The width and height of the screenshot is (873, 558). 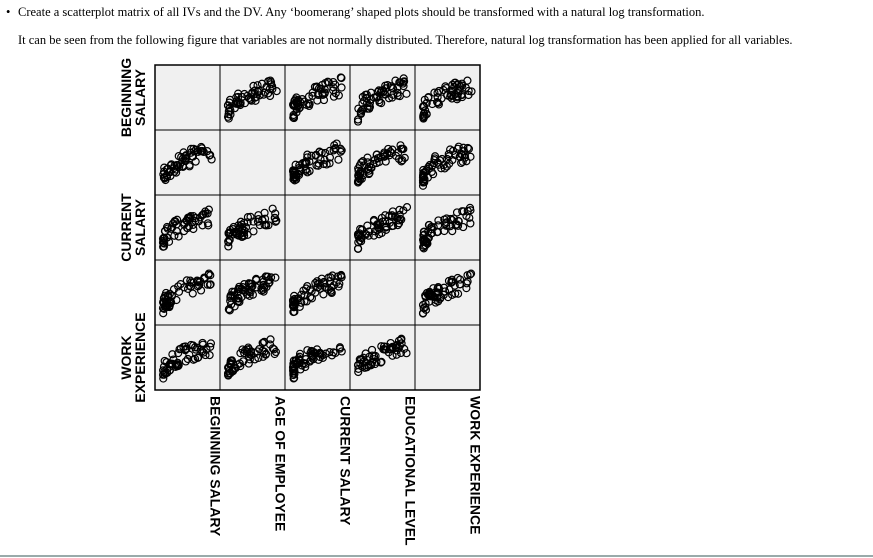 What do you see at coordinates (126, 227) in the screenshot?
I see `row-label: CURRENT` at bounding box center [126, 227].